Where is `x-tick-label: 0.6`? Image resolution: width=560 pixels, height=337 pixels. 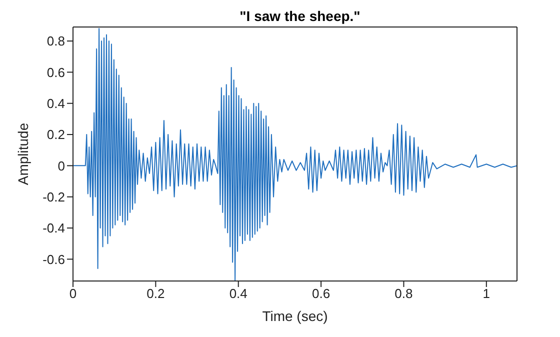
x-tick-label: 0.6 is located at coordinates (321, 294).